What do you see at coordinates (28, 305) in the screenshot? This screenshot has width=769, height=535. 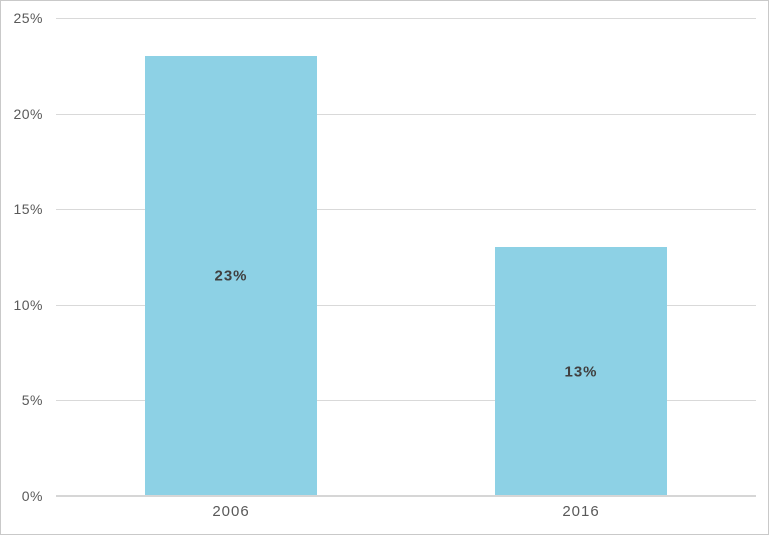 I see `y-axis-tick-label: 10%` at bounding box center [28, 305].